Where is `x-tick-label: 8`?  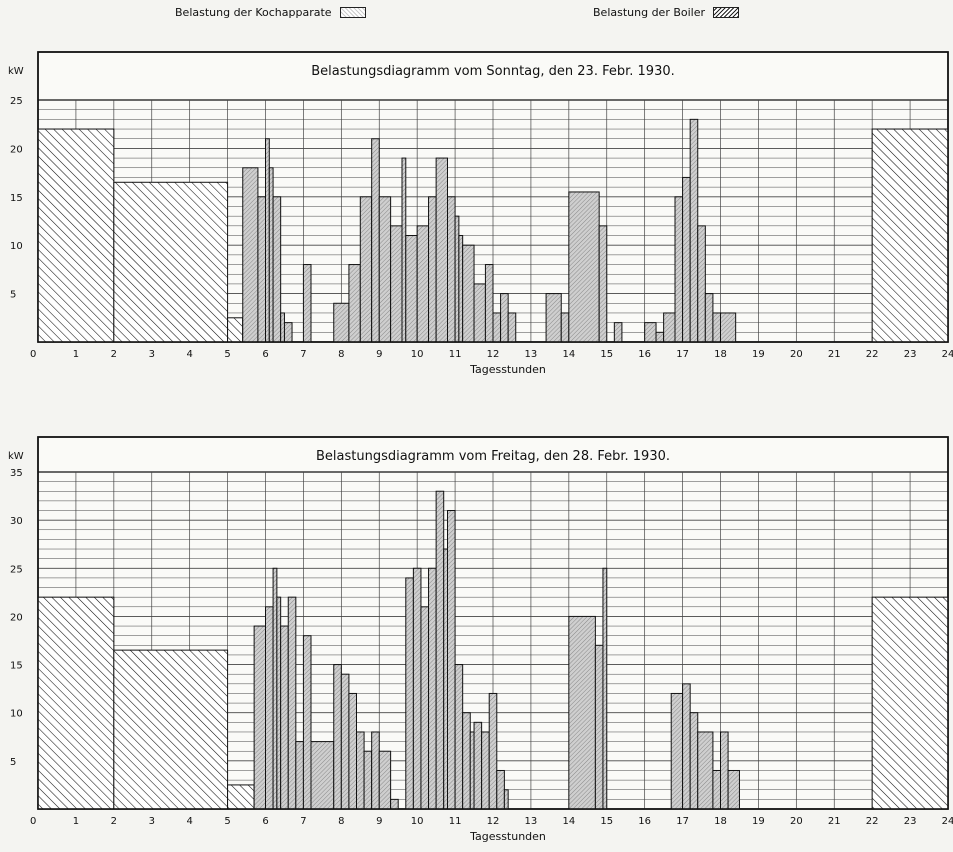 x-tick-label: 8 is located at coordinates (341, 821).